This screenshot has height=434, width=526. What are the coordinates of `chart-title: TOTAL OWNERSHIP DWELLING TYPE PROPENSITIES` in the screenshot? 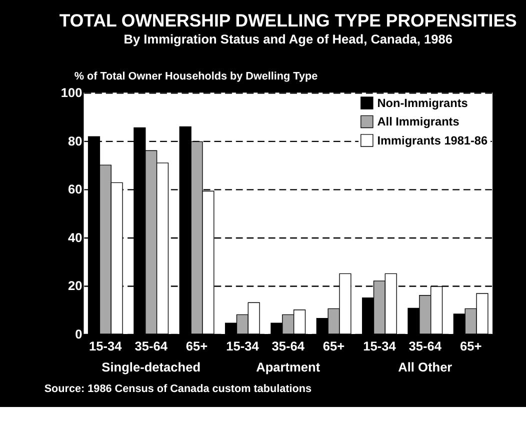 It's located at (288, 20).